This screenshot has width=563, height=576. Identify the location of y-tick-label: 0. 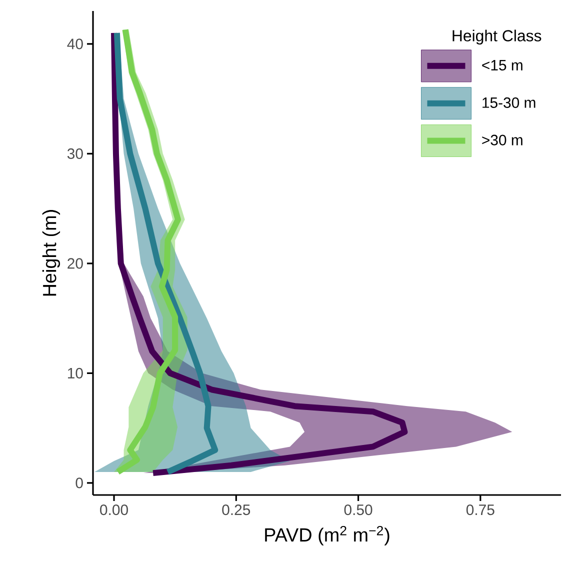
(79, 483).